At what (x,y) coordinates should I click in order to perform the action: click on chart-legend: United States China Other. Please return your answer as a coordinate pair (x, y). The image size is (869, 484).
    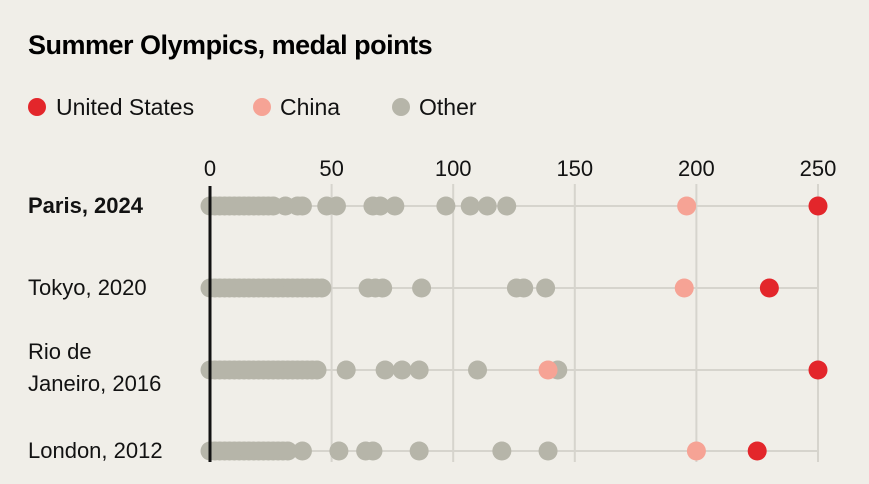
    Looking at the image, I should click on (252, 107).